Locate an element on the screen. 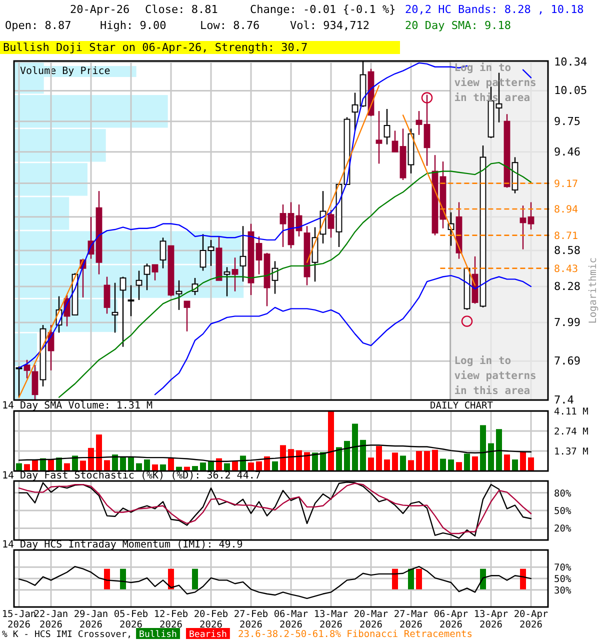 The width and height of the screenshot is (600, 640). y-tick-label: 2.74 M is located at coordinates (571, 432).